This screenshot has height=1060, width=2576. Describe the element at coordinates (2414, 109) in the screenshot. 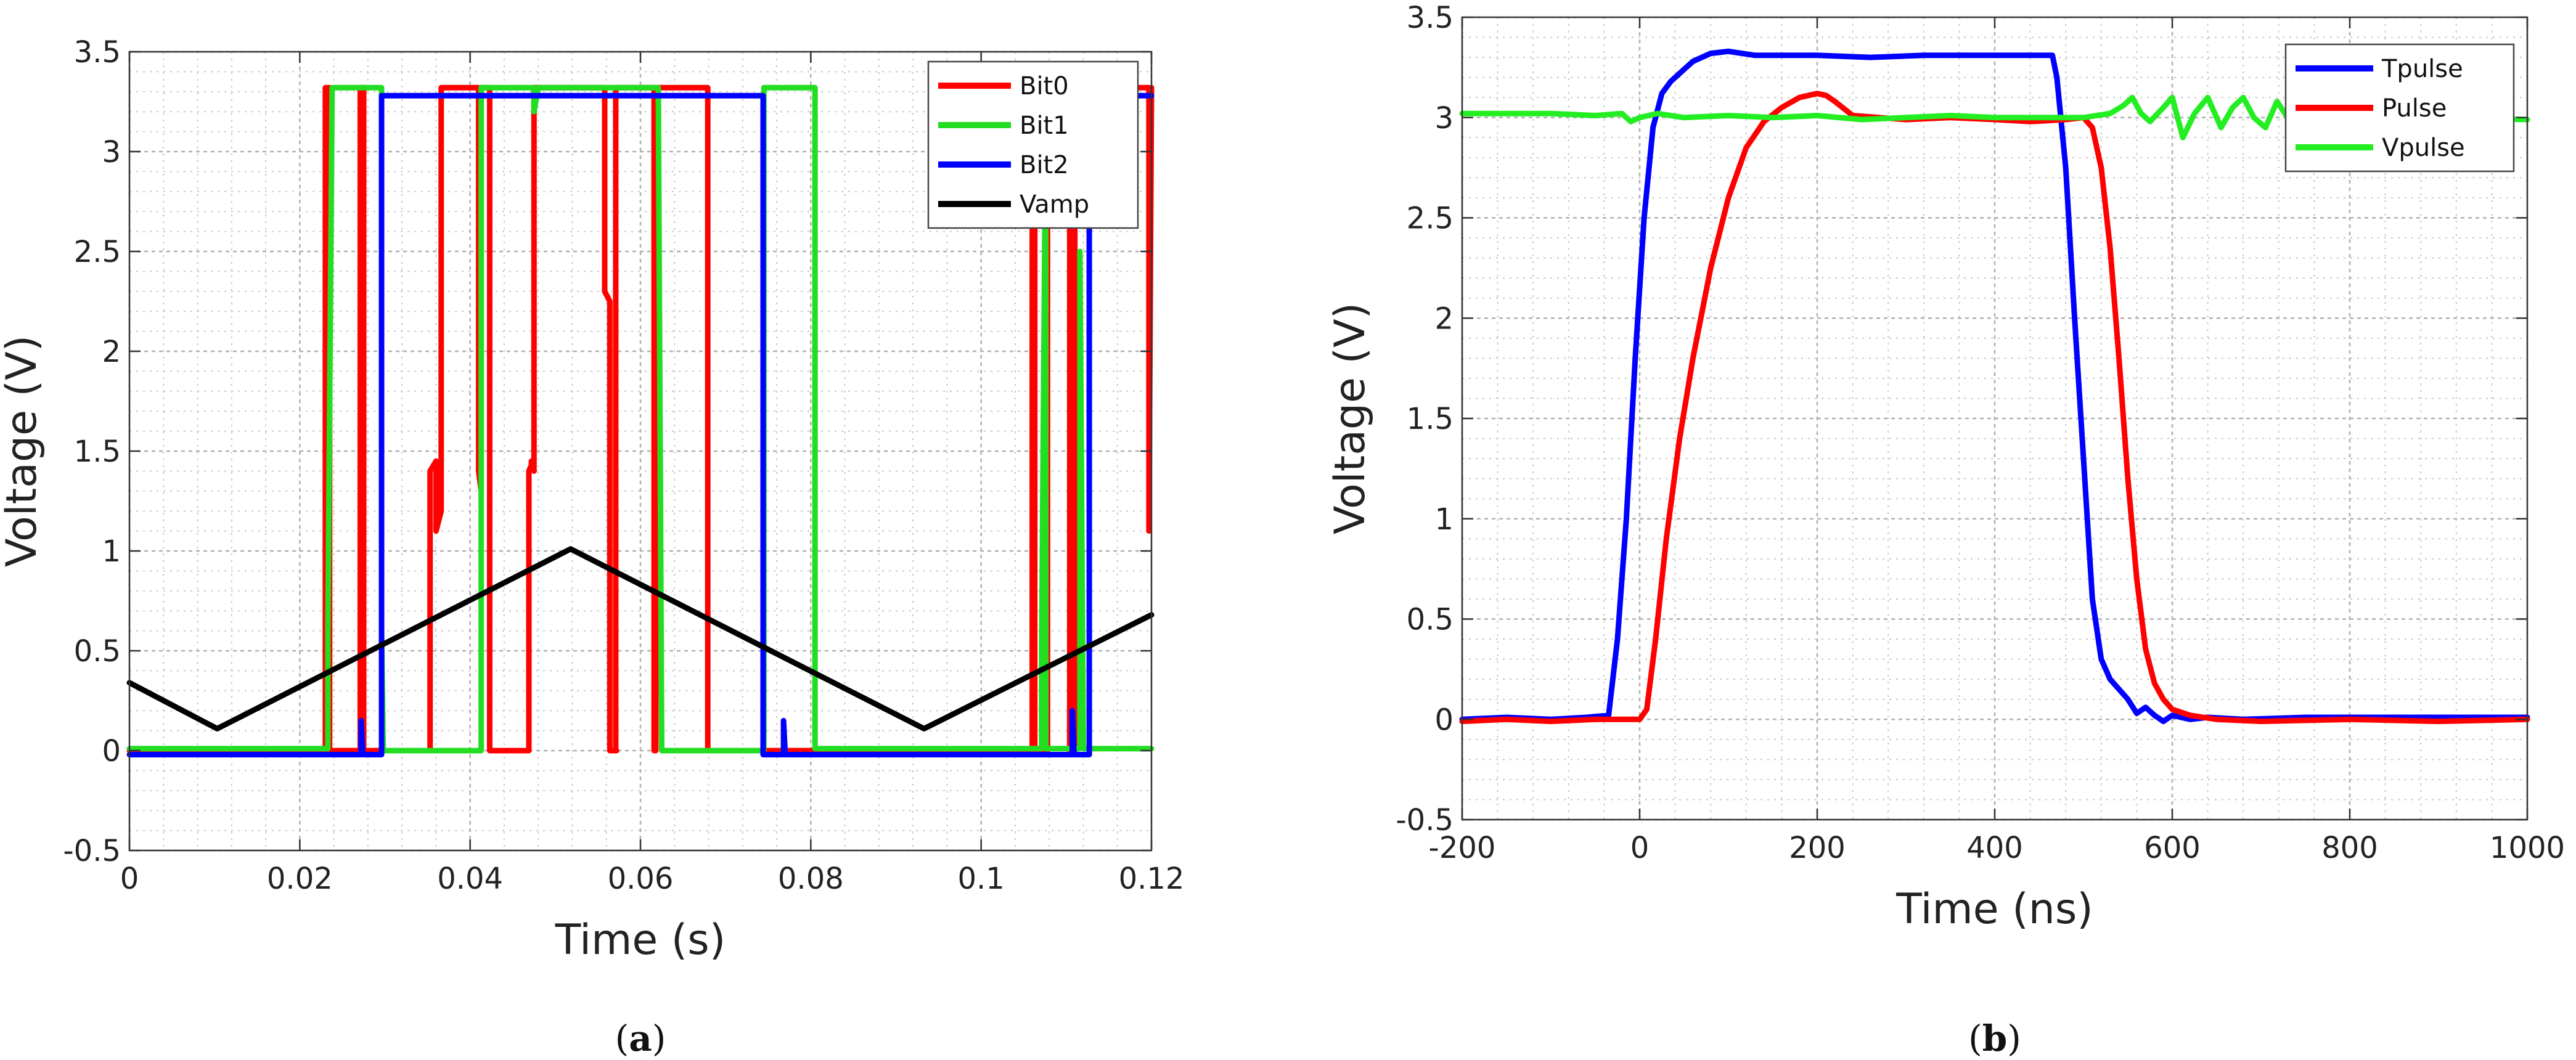

I see `legend-label-pulse: Pulse` at that location.